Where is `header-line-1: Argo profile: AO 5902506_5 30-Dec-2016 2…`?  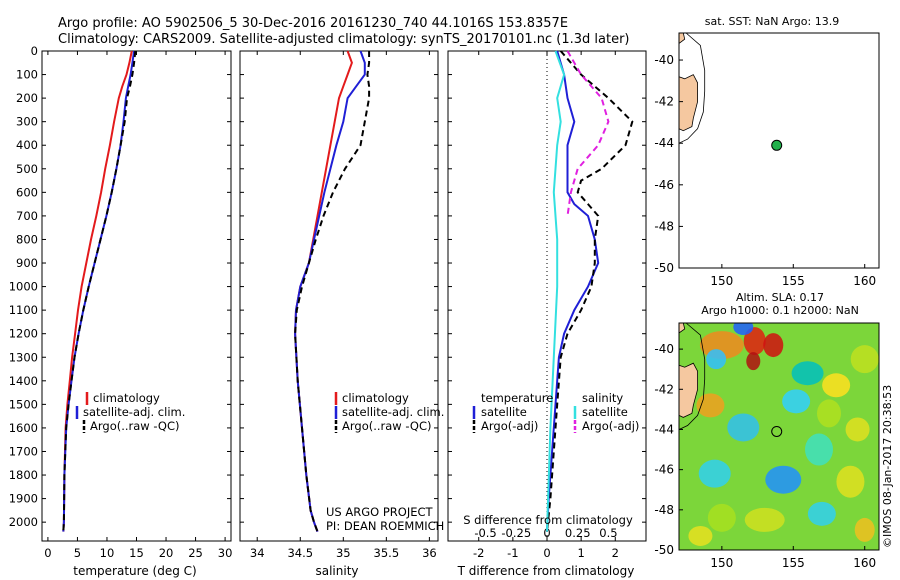 header-line-1: Argo profile: AO 5902506_5 30-Dec-2016 2… is located at coordinates (313, 23).